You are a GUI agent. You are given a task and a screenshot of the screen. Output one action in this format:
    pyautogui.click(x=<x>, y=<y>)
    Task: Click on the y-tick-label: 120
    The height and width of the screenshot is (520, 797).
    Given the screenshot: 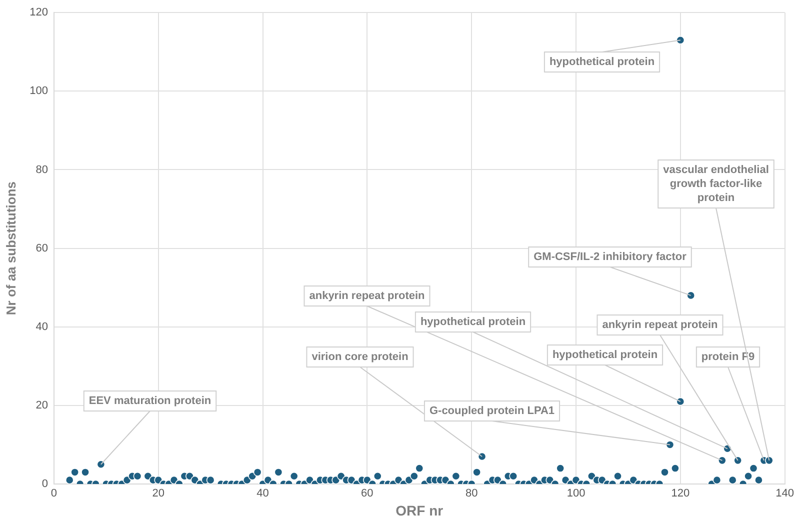 What is the action you would take?
    pyautogui.click(x=39, y=12)
    